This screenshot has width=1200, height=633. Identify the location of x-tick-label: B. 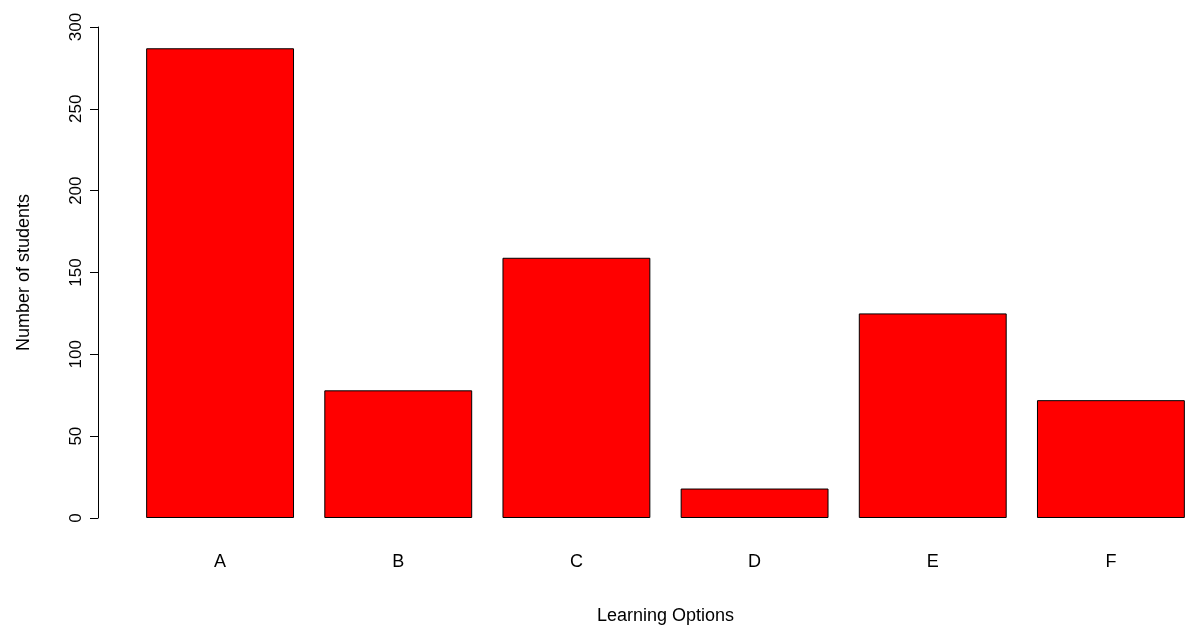
(398, 561).